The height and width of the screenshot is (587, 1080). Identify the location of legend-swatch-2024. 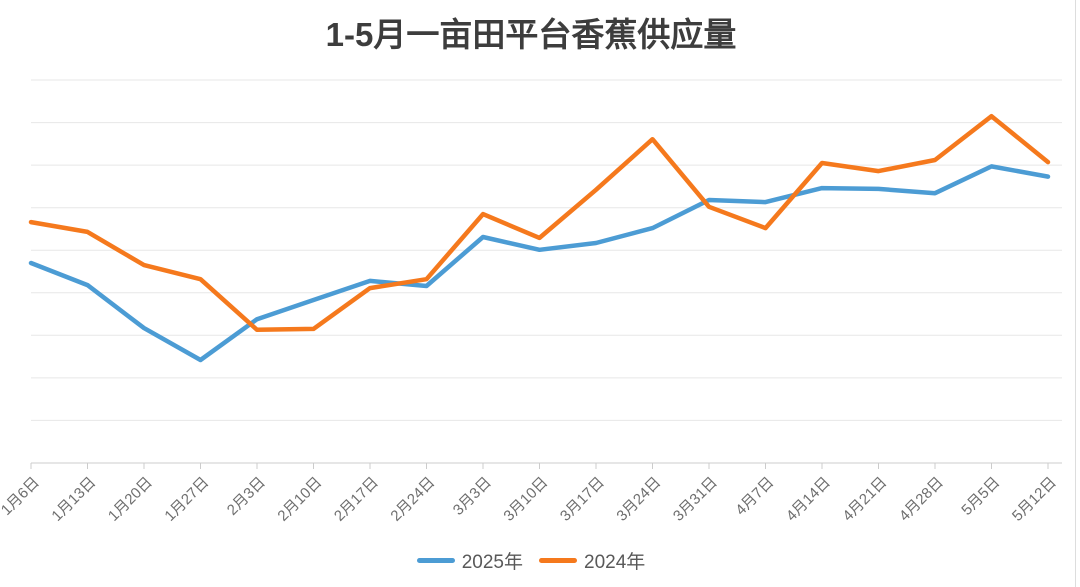
(558, 560).